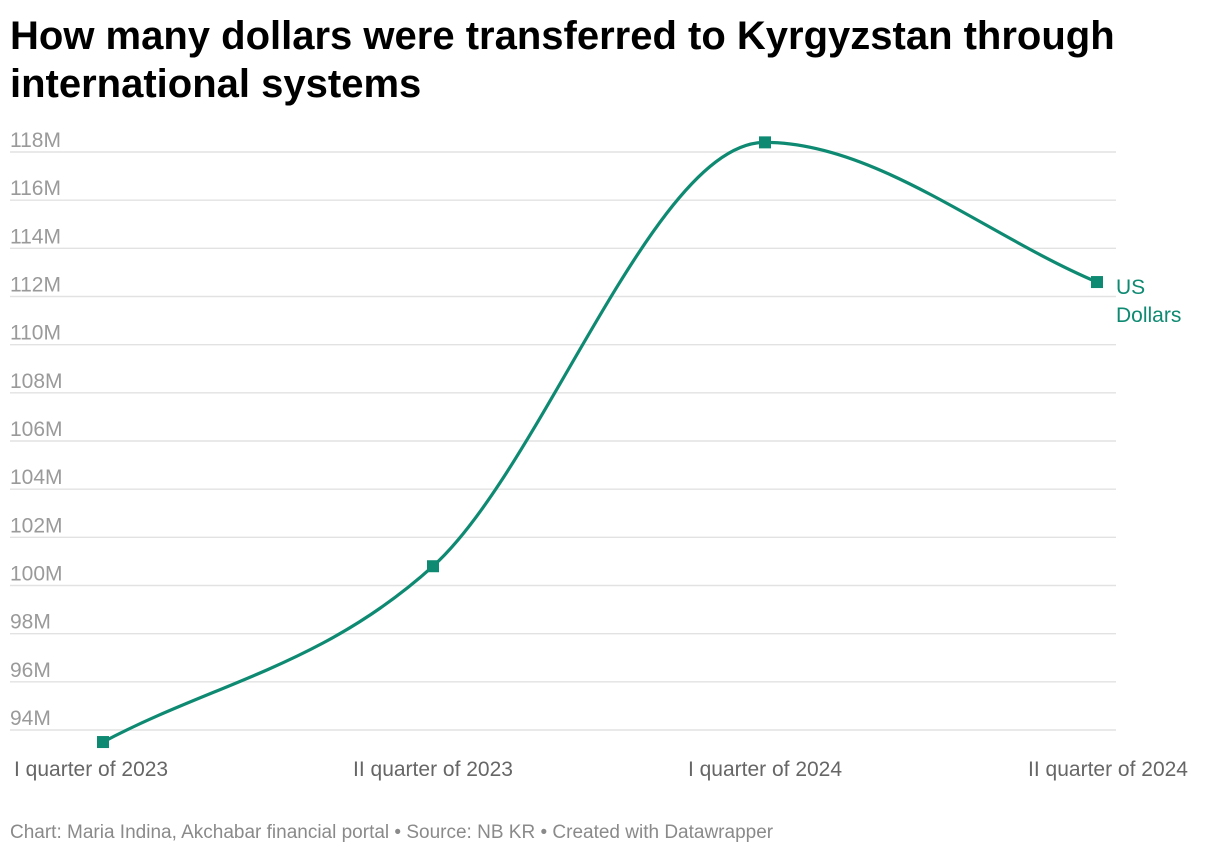  Describe the element at coordinates (35, 188) in the screenshot. I see `y-tick-label: 116M` at that location.